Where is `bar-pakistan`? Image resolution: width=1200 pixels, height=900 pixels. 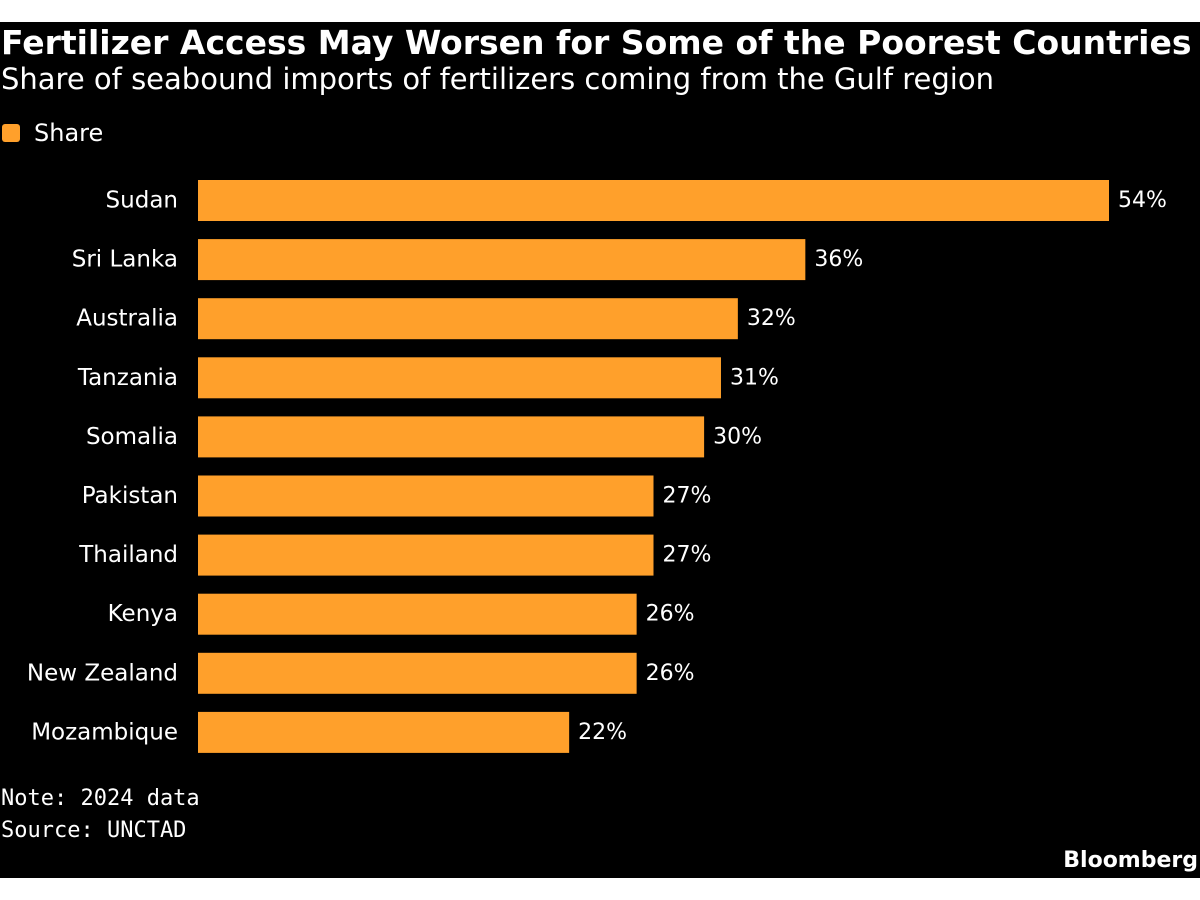
bar-pakistan is located at coordinates (426, 496).